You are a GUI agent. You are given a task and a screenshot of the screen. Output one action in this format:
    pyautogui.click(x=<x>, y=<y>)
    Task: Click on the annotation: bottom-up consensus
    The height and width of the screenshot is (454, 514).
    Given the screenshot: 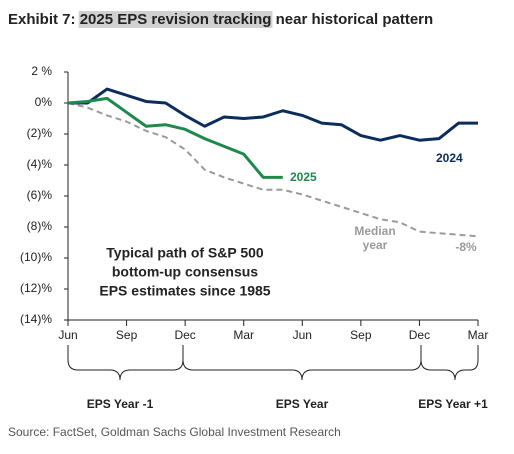 What is the action you would take?
    pyautogui.click(x=185, y=272)
    